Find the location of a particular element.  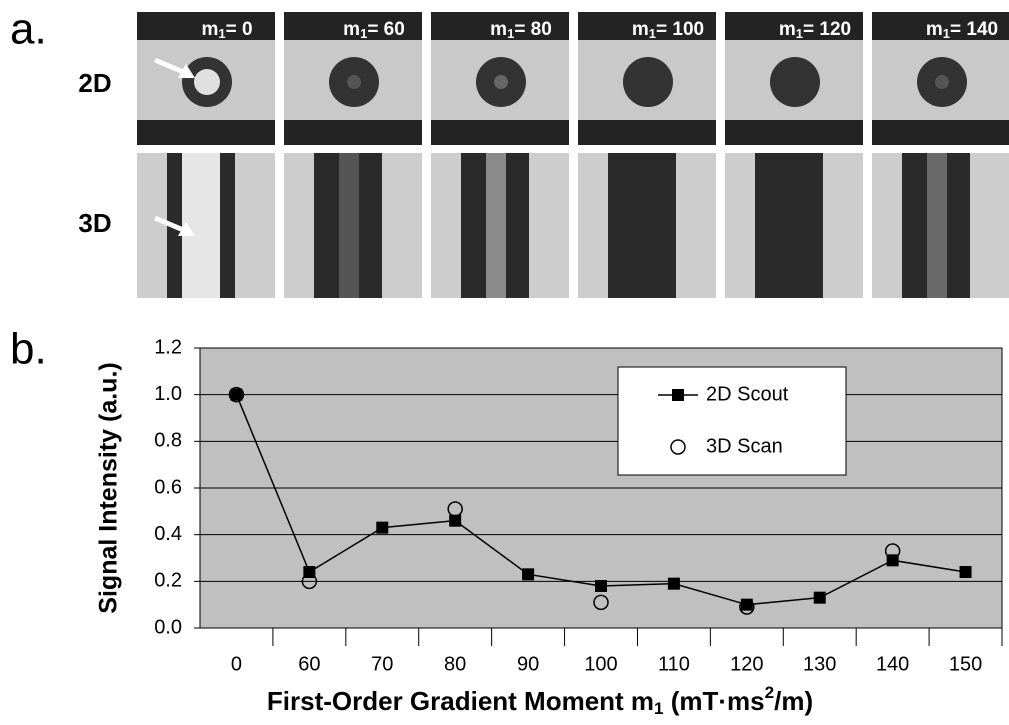

x-axis-title-part: First-Order Gradient Moment m is located at coordinates (460, 701).